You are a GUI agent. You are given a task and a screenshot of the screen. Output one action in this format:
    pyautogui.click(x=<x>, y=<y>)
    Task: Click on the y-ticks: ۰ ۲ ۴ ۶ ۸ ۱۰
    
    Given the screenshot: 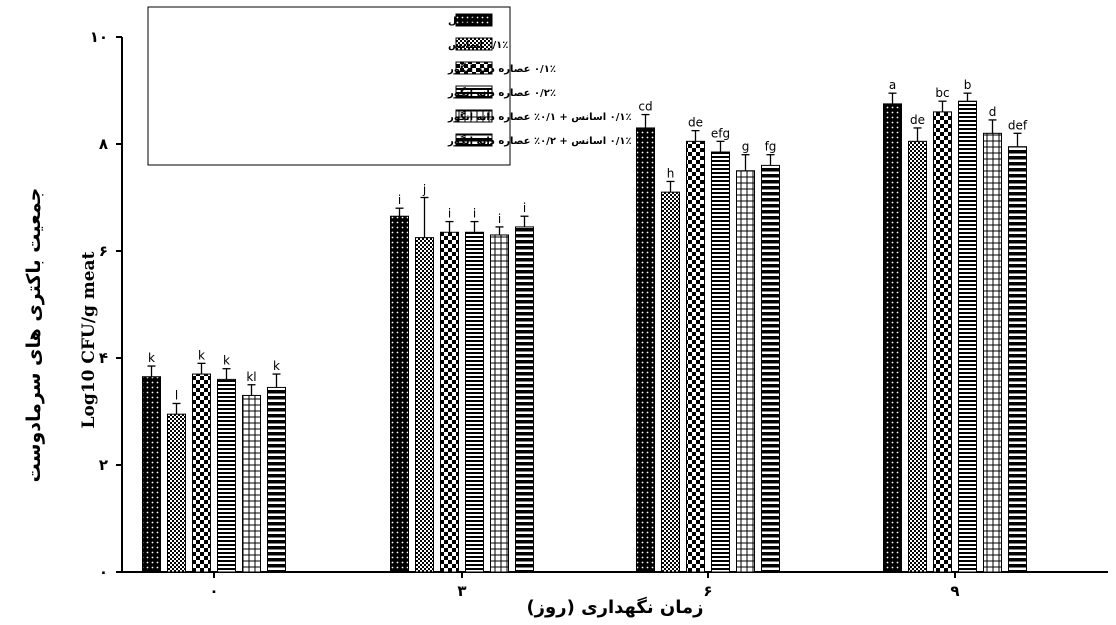 What is the action you would take?
    pyautogui.click(x=106, y=304)
    